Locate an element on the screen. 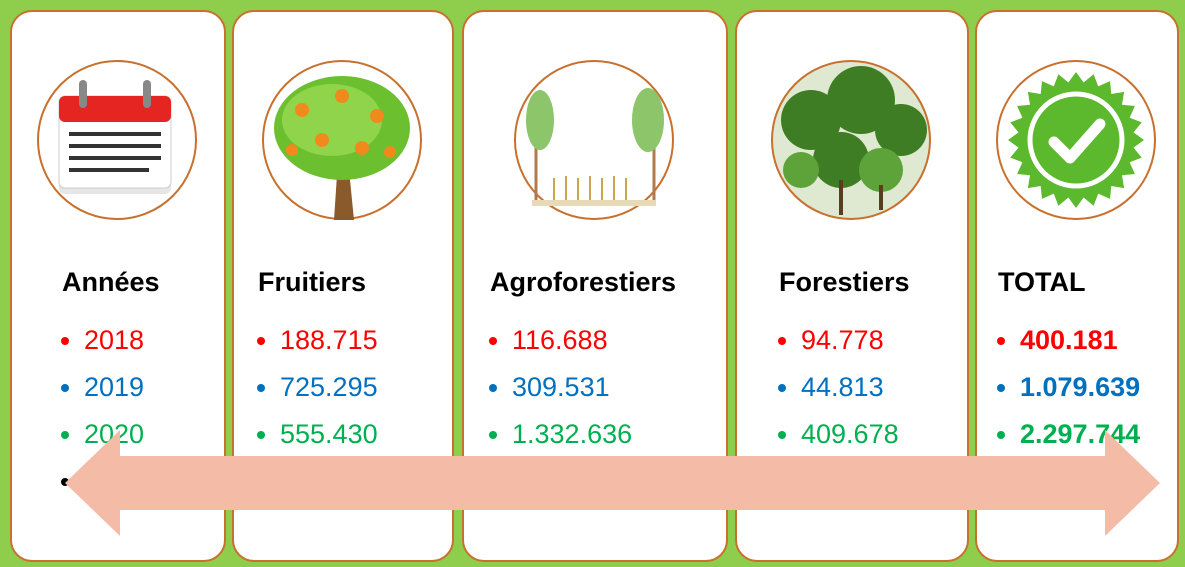 The image size is (1185, 567). column-header: TOTAL is located at coordinates (1042, 282).